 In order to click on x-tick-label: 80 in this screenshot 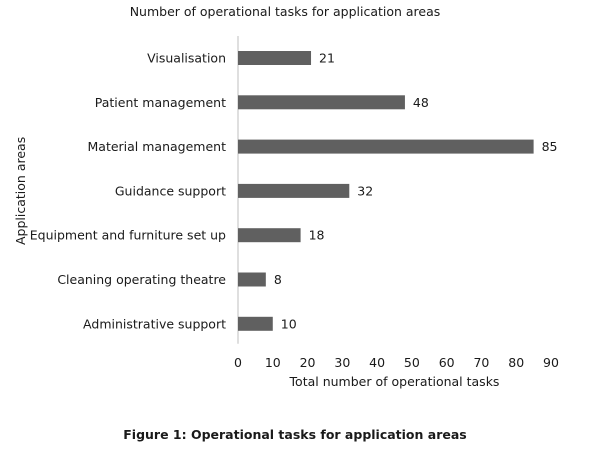, I will do `click(516, 362)`.